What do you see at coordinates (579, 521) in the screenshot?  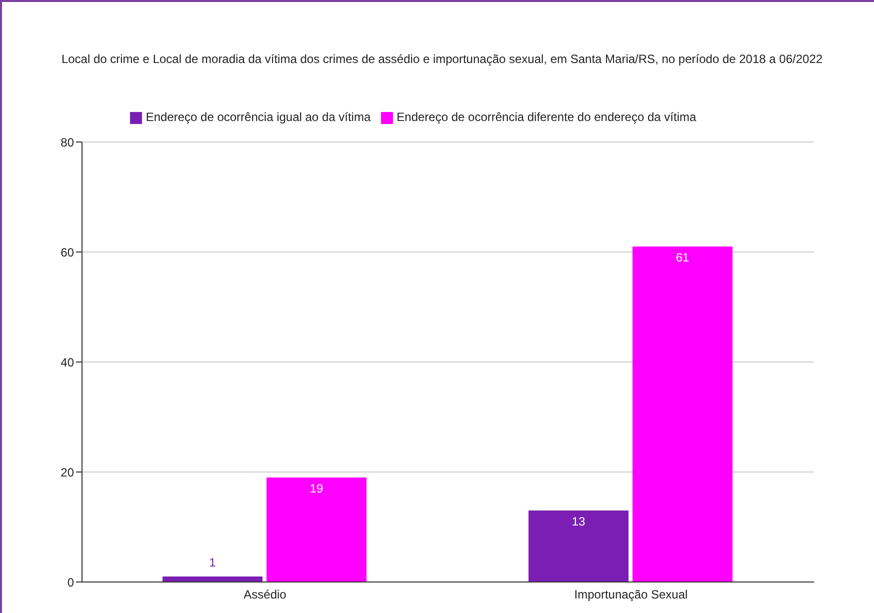 I see `data-label: 13` at bounding box center [579, 521].